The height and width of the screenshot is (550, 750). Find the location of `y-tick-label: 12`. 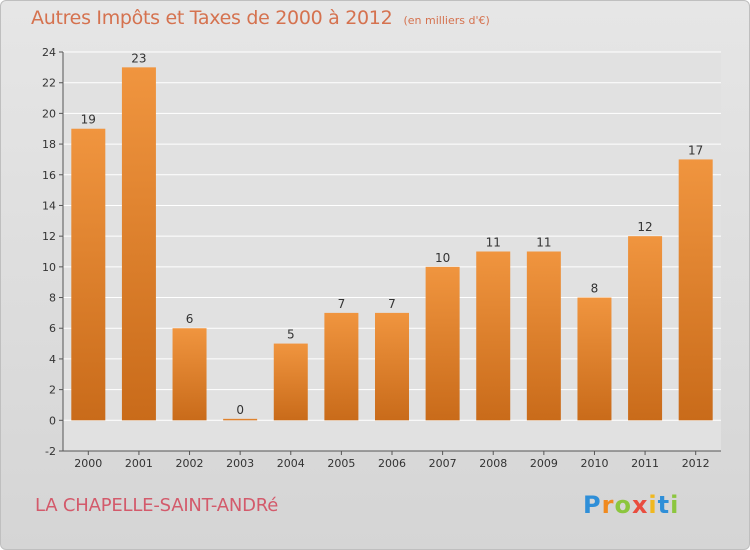

y-tick-label: 12 is located at coordinates (49, 236).